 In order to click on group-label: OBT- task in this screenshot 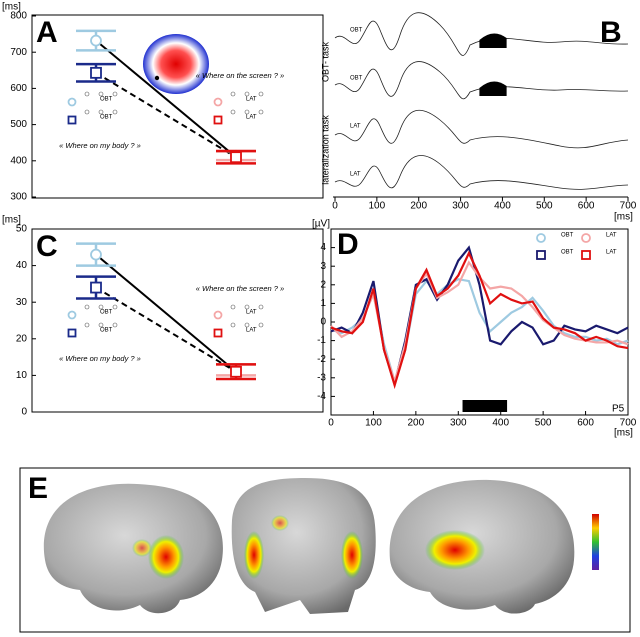, I will do `click(325, 62)`.